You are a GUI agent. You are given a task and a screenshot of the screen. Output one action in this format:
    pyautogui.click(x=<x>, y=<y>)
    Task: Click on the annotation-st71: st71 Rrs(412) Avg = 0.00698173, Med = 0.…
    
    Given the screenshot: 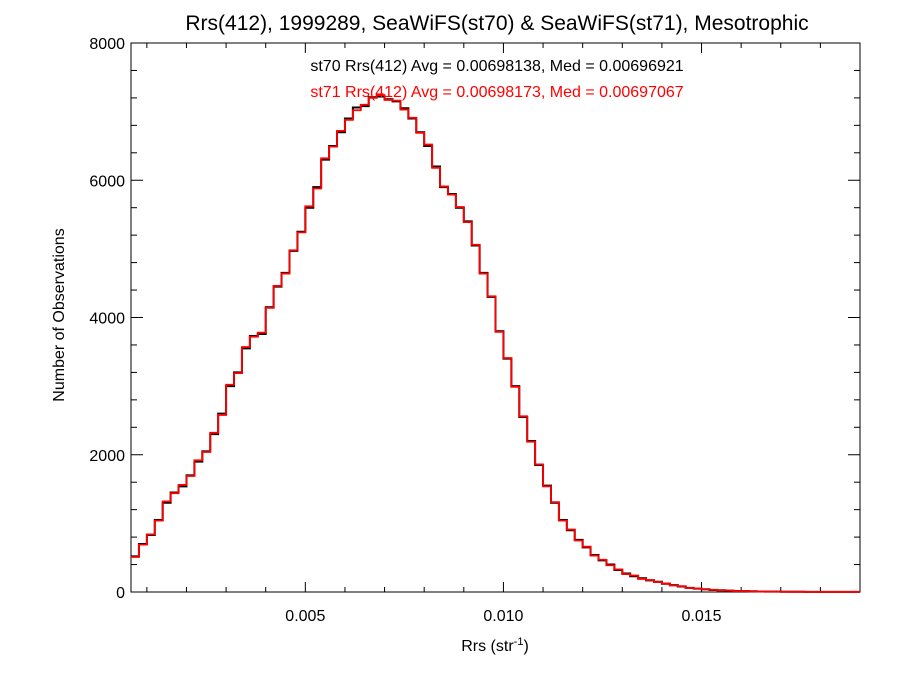 What is the action you would take?
    pyautogui.click(x=496, y=92)
    